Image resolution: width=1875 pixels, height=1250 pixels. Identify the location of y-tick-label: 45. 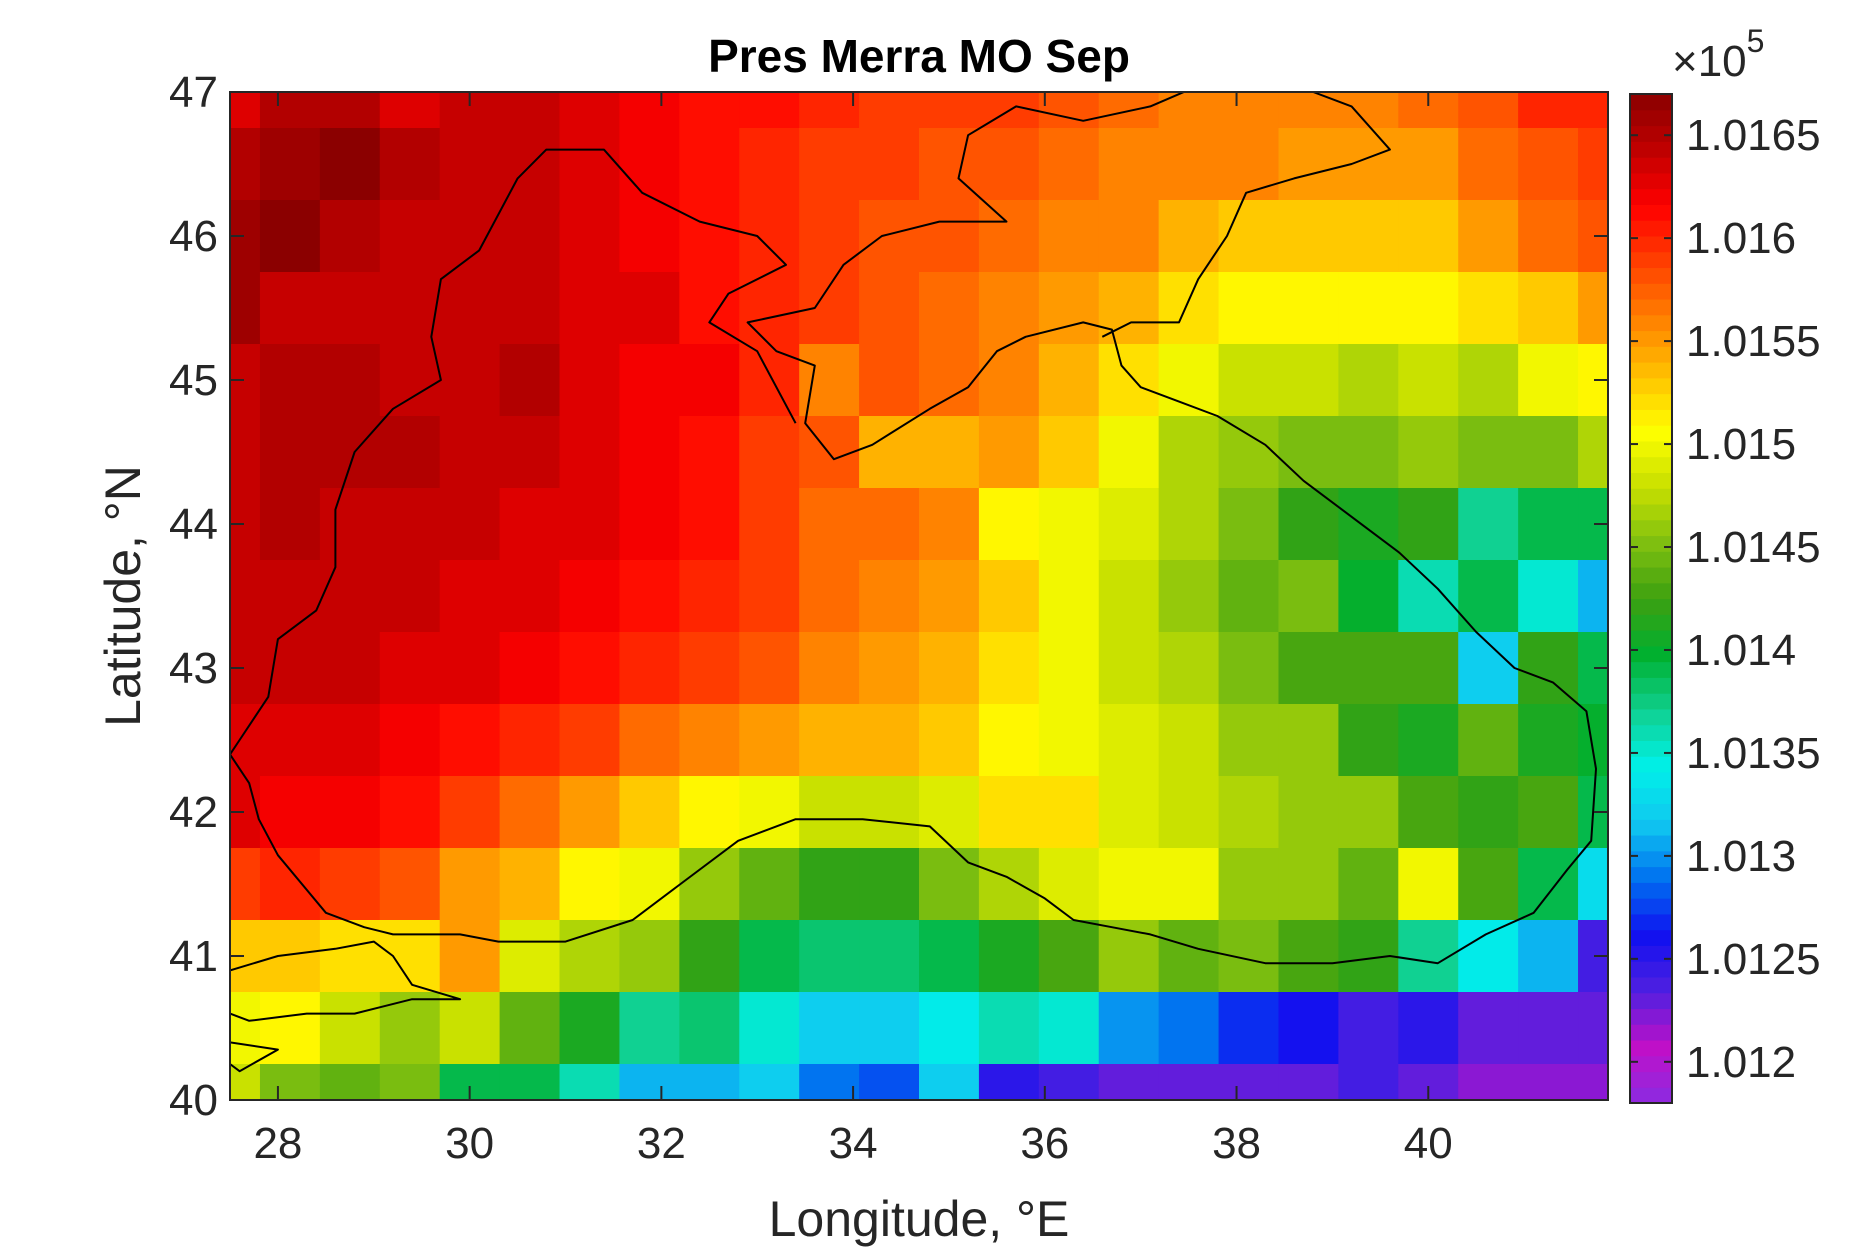
(193, 380).